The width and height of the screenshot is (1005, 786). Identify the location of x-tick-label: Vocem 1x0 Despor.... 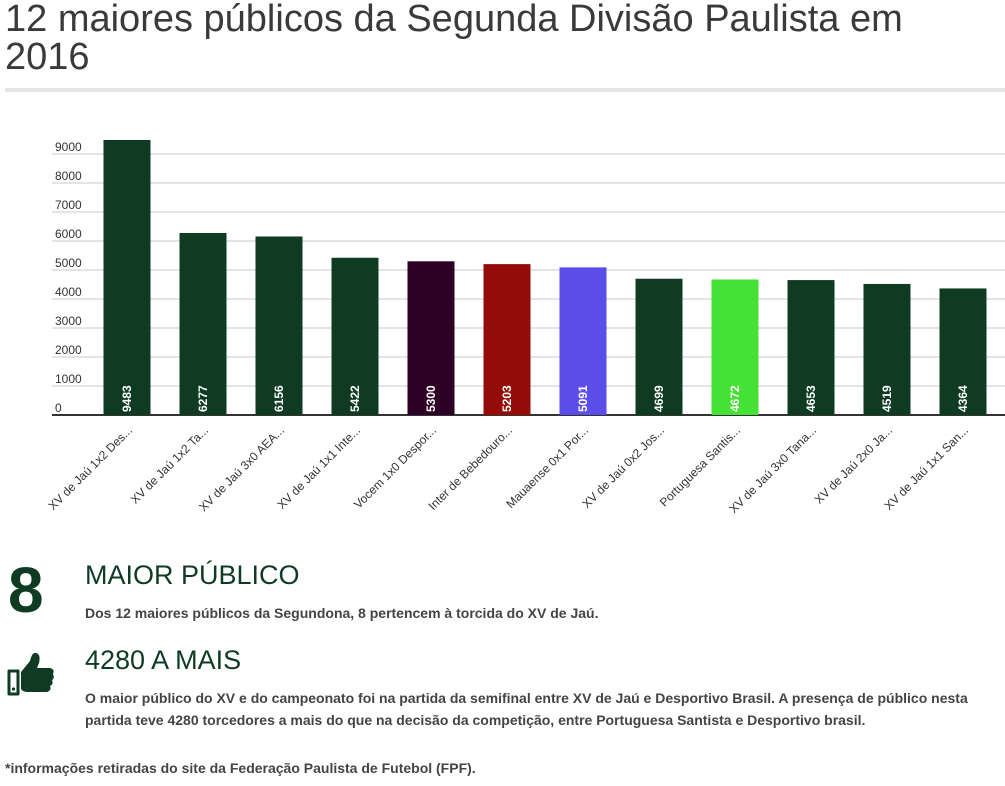
(395, 467).